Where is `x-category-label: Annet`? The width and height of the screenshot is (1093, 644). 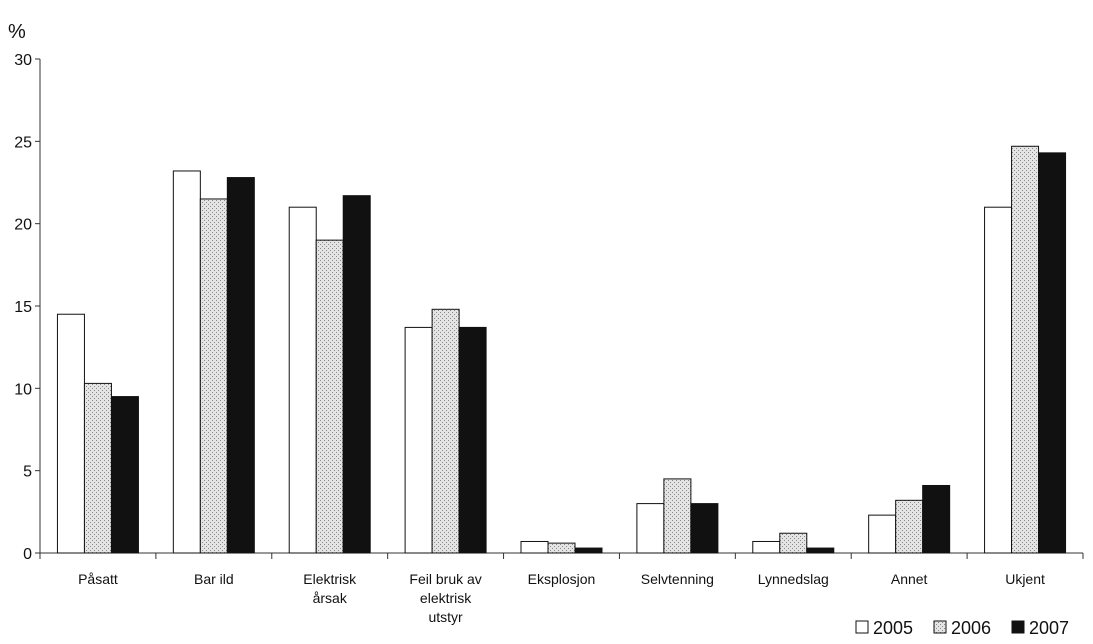 x-category-label: Annet is located at coordinates (909, 579).